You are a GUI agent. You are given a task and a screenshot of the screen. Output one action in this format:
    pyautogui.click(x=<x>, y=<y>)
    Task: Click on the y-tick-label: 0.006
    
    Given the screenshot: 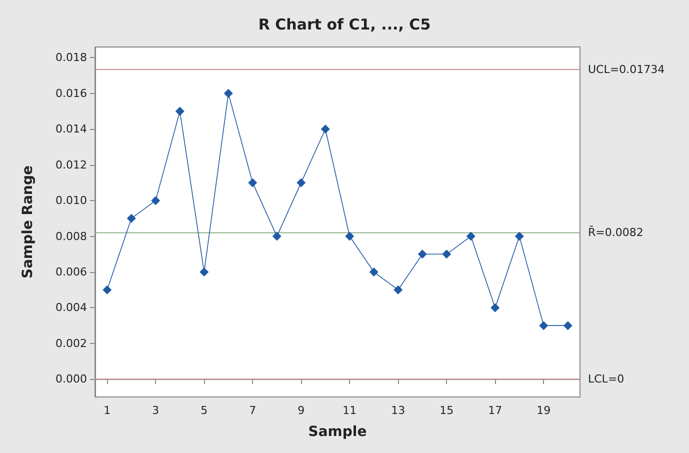 What is the action you would take?
    pyautogui.click(x=71, y=272)
    